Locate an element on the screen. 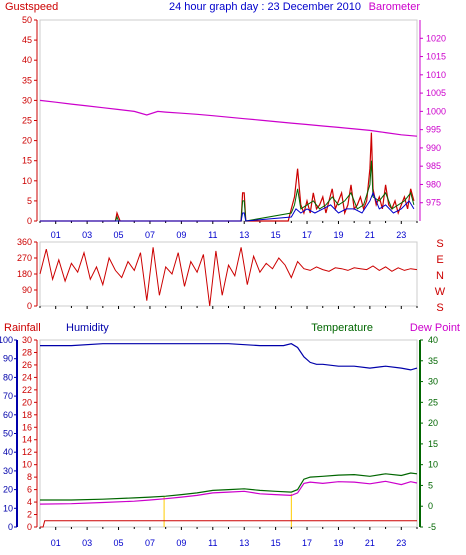 The height and width of the screenshot is (555, 466). barometer-tick-label: 985 is located at coordinates (433, 166).